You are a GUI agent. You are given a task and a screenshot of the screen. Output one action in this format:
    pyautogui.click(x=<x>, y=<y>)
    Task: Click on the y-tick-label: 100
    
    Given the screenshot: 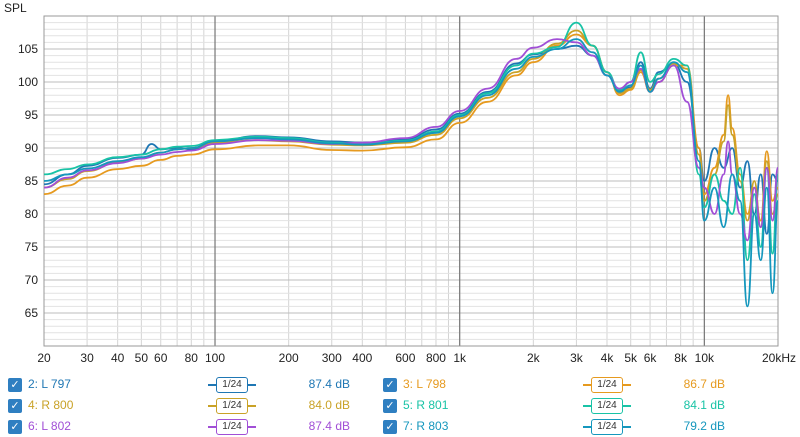 What is the action you would take?
    pyautogui.click(x=28, y=82)
    